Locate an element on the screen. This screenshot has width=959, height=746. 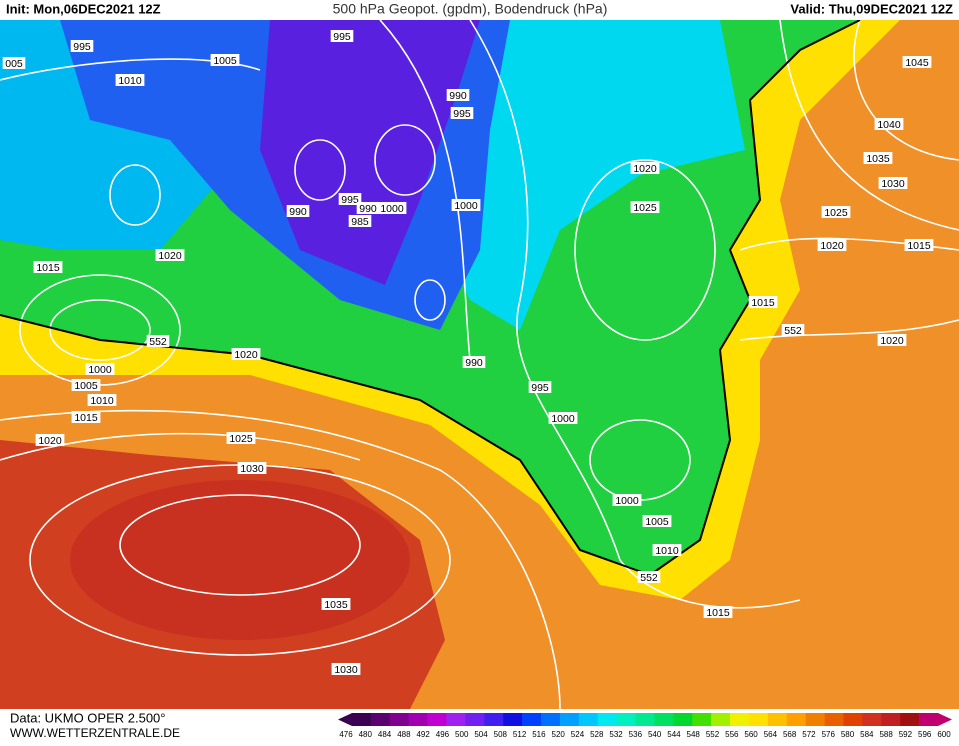
valid-time: Valid: Thu,09DEC2021 12Z is located at coordinates (871, 8).